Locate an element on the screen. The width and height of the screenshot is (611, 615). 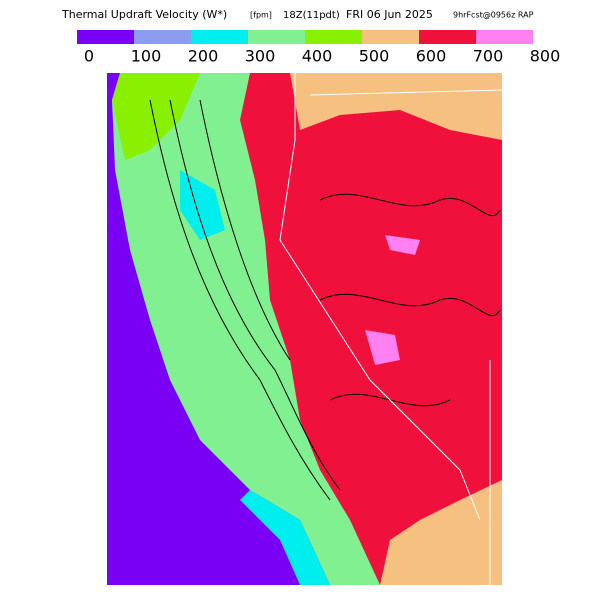
title-time: 18Z(11pdt) is located at coordinates (311, 15).